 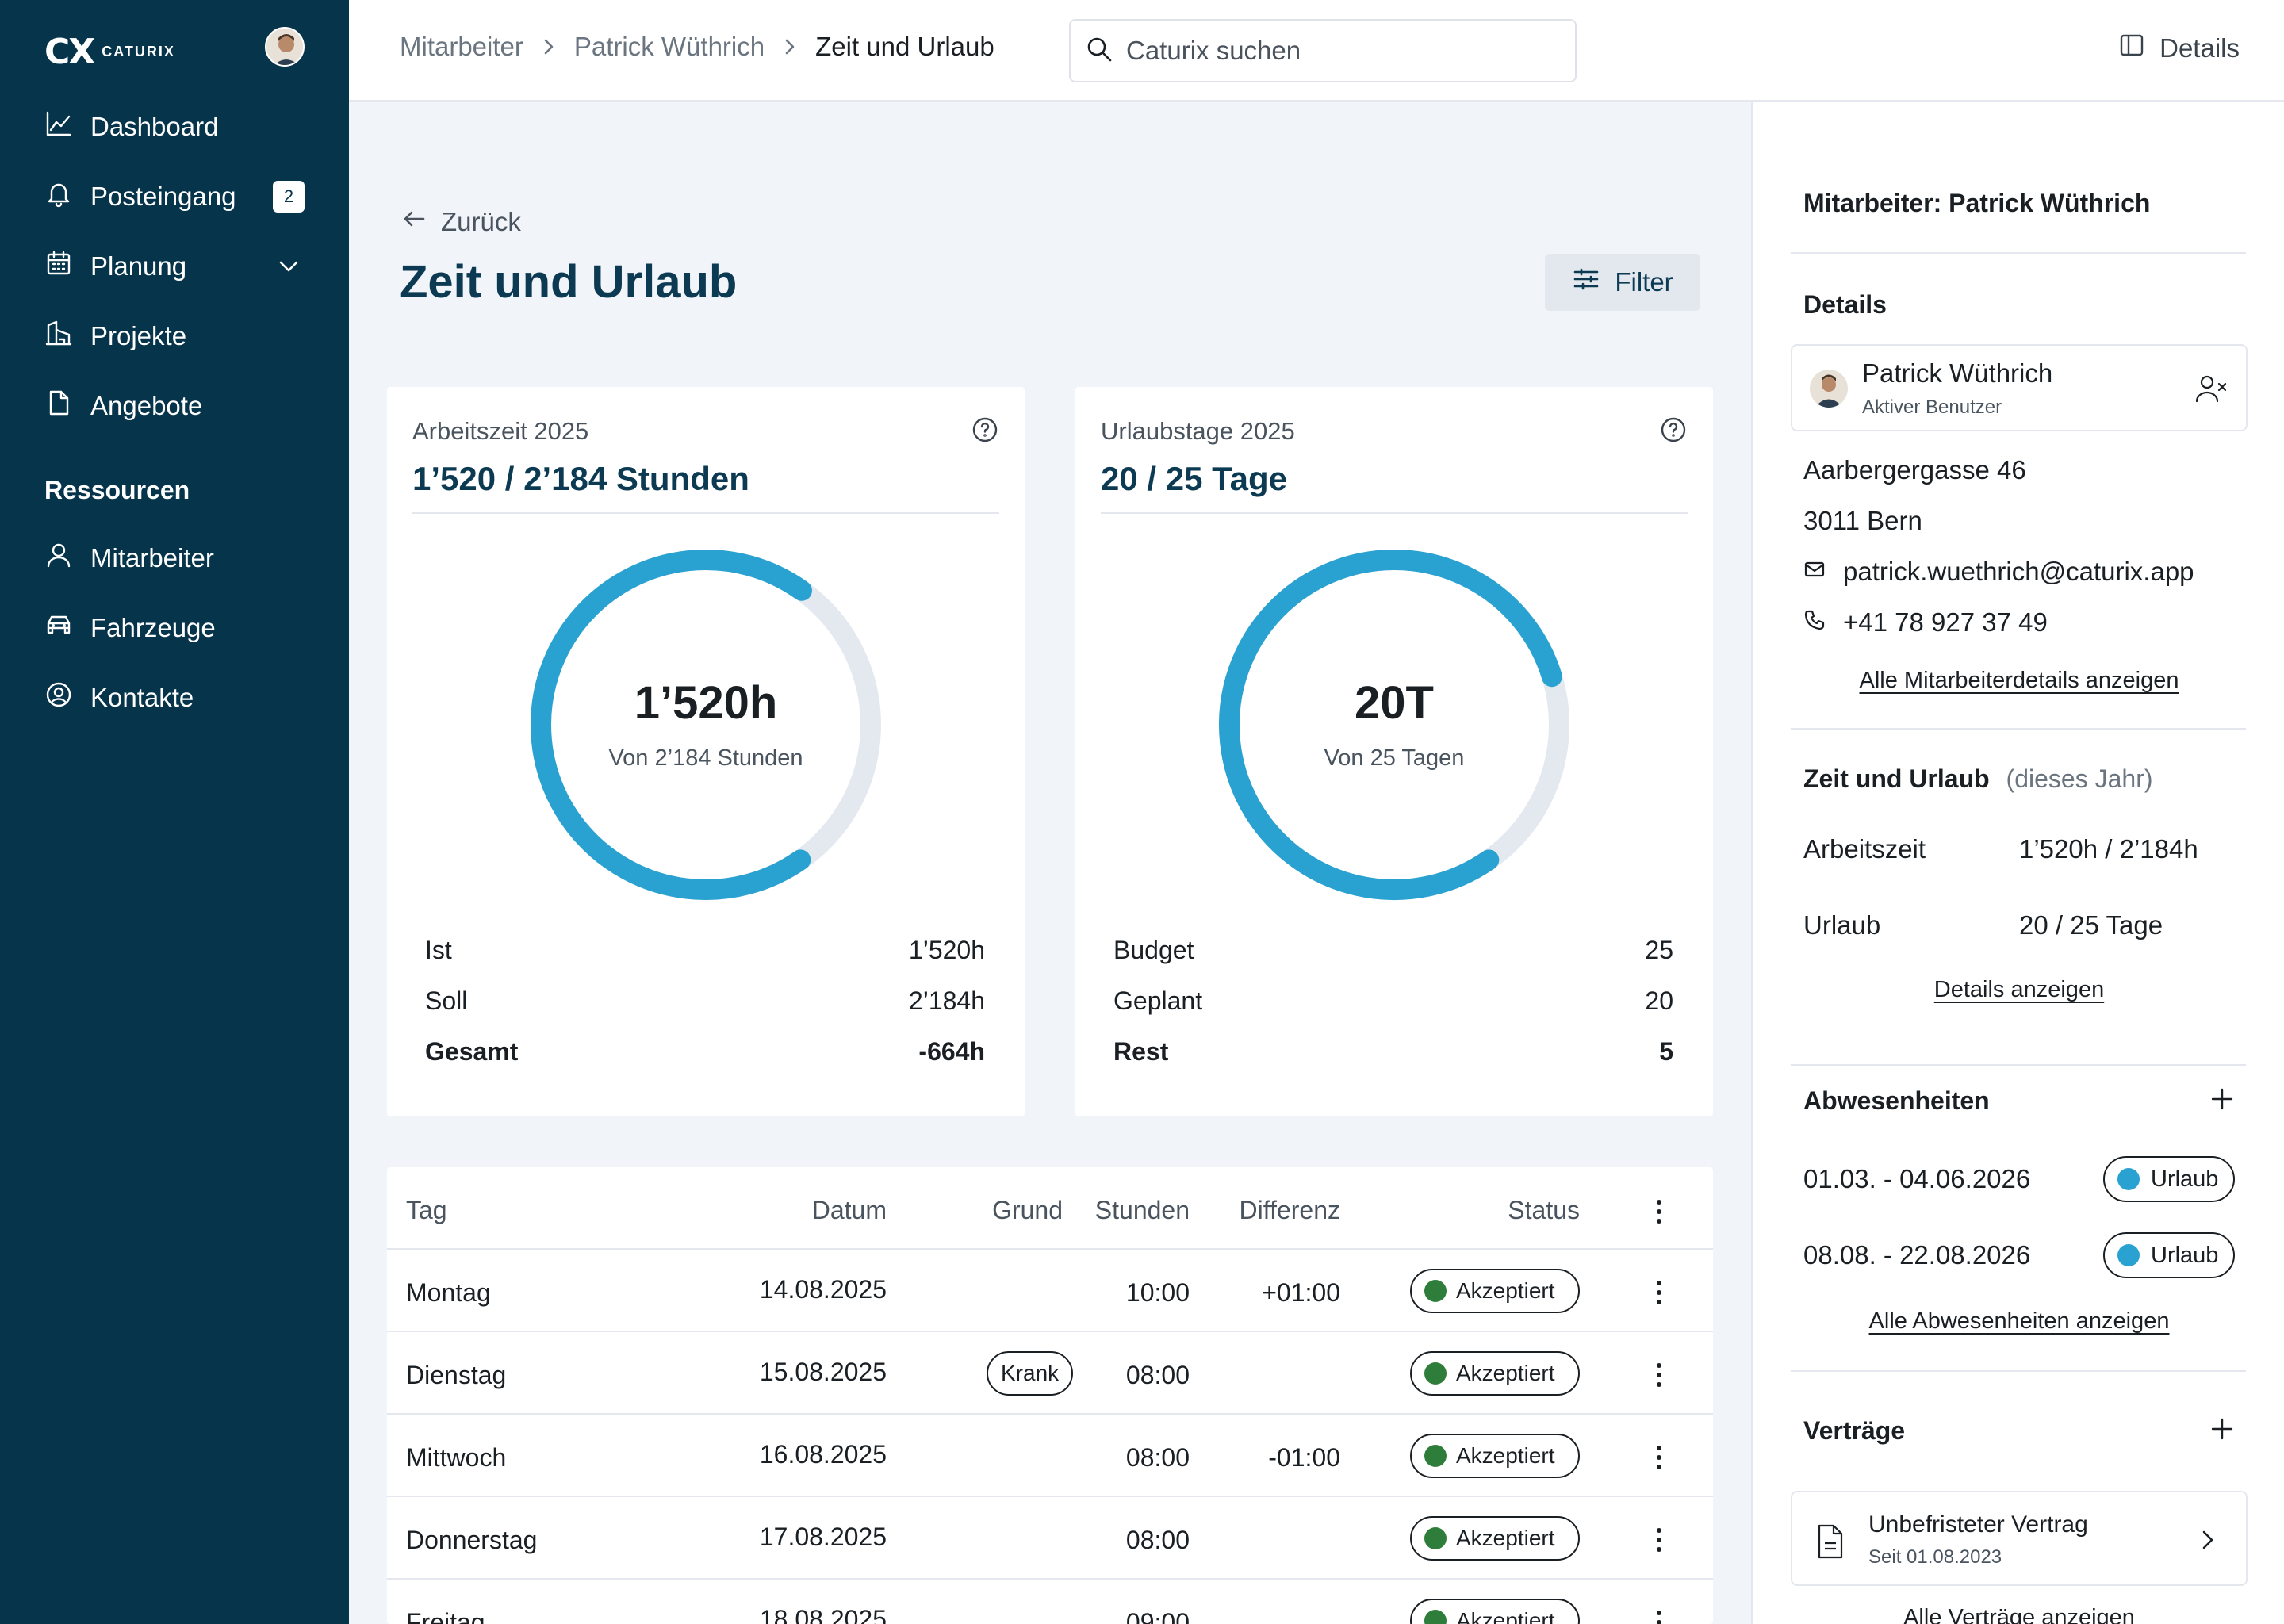 I want to click on time-heading: Zeit und Urlaub (dieses Jahr), so click(x=1978, y=779).